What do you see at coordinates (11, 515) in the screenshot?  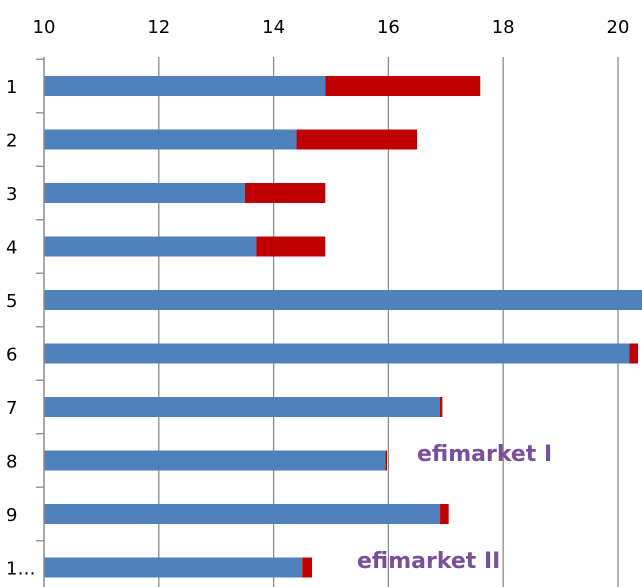 I see `y-tick-label: 9` at bounding box center [11, 515].